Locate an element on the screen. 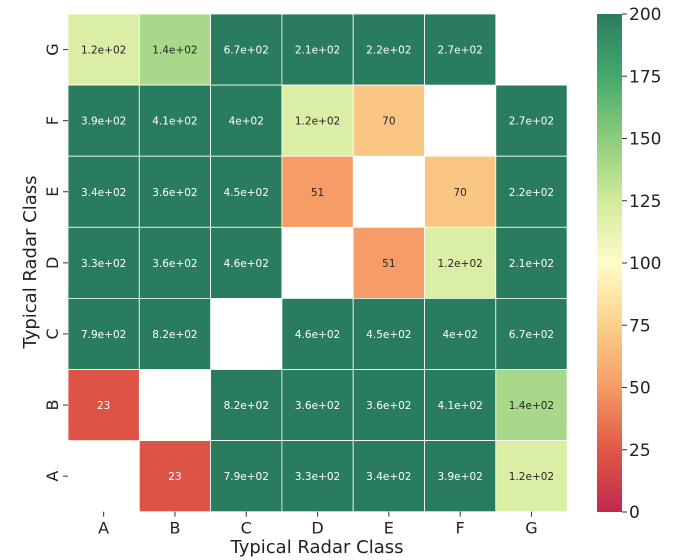  y-tick-label: G is located at coordinates (52, 49).